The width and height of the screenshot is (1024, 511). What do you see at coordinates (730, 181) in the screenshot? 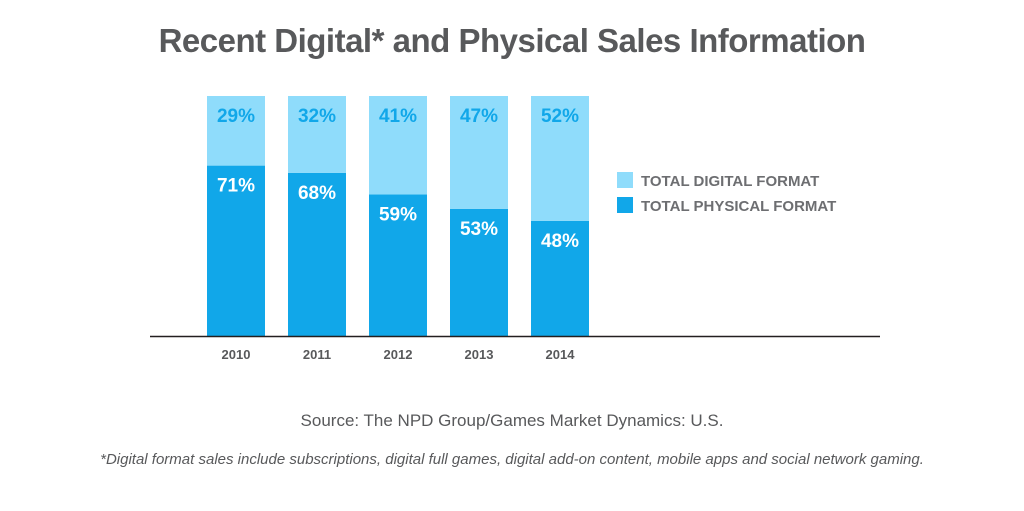
I see `legend-label-digital: TOTAL DIGITAL FORMAT` at bounding box center [730, 181].